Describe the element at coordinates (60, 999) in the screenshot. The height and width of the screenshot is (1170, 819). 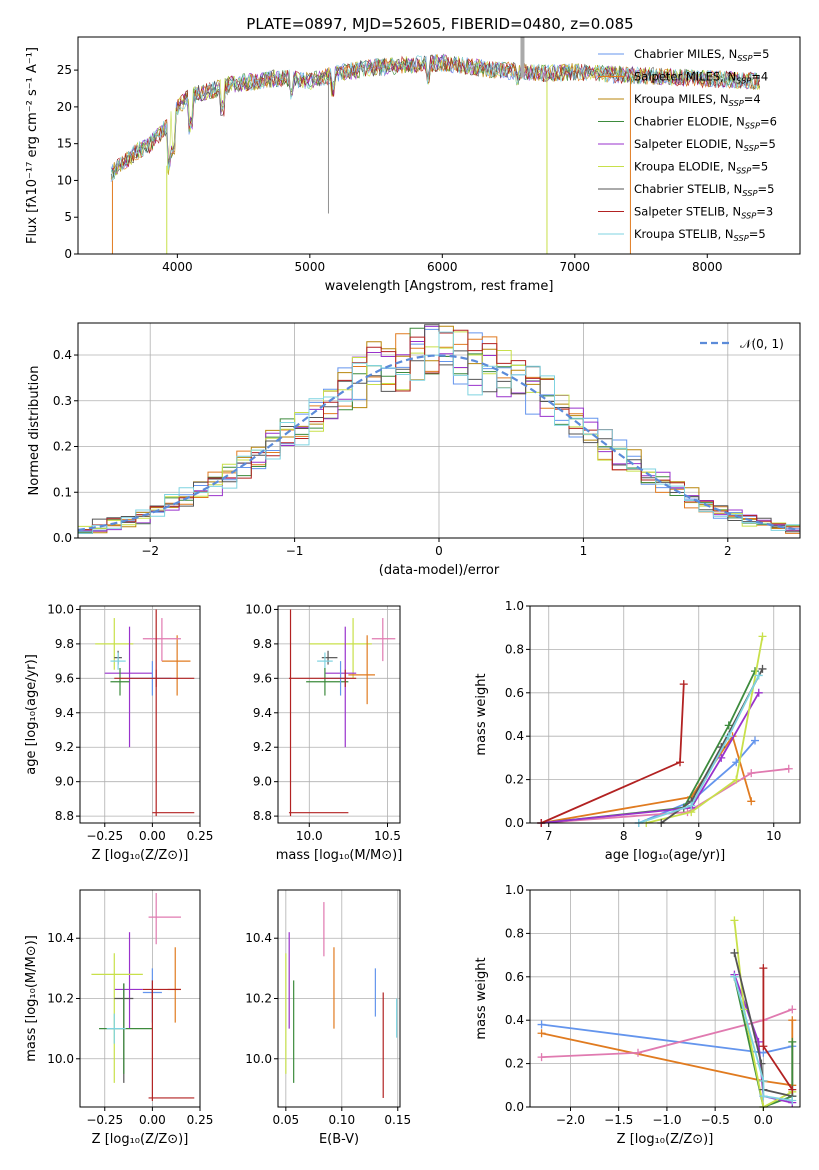
I see `mass_vs_Z-ytick-label: 10.2` at that location.